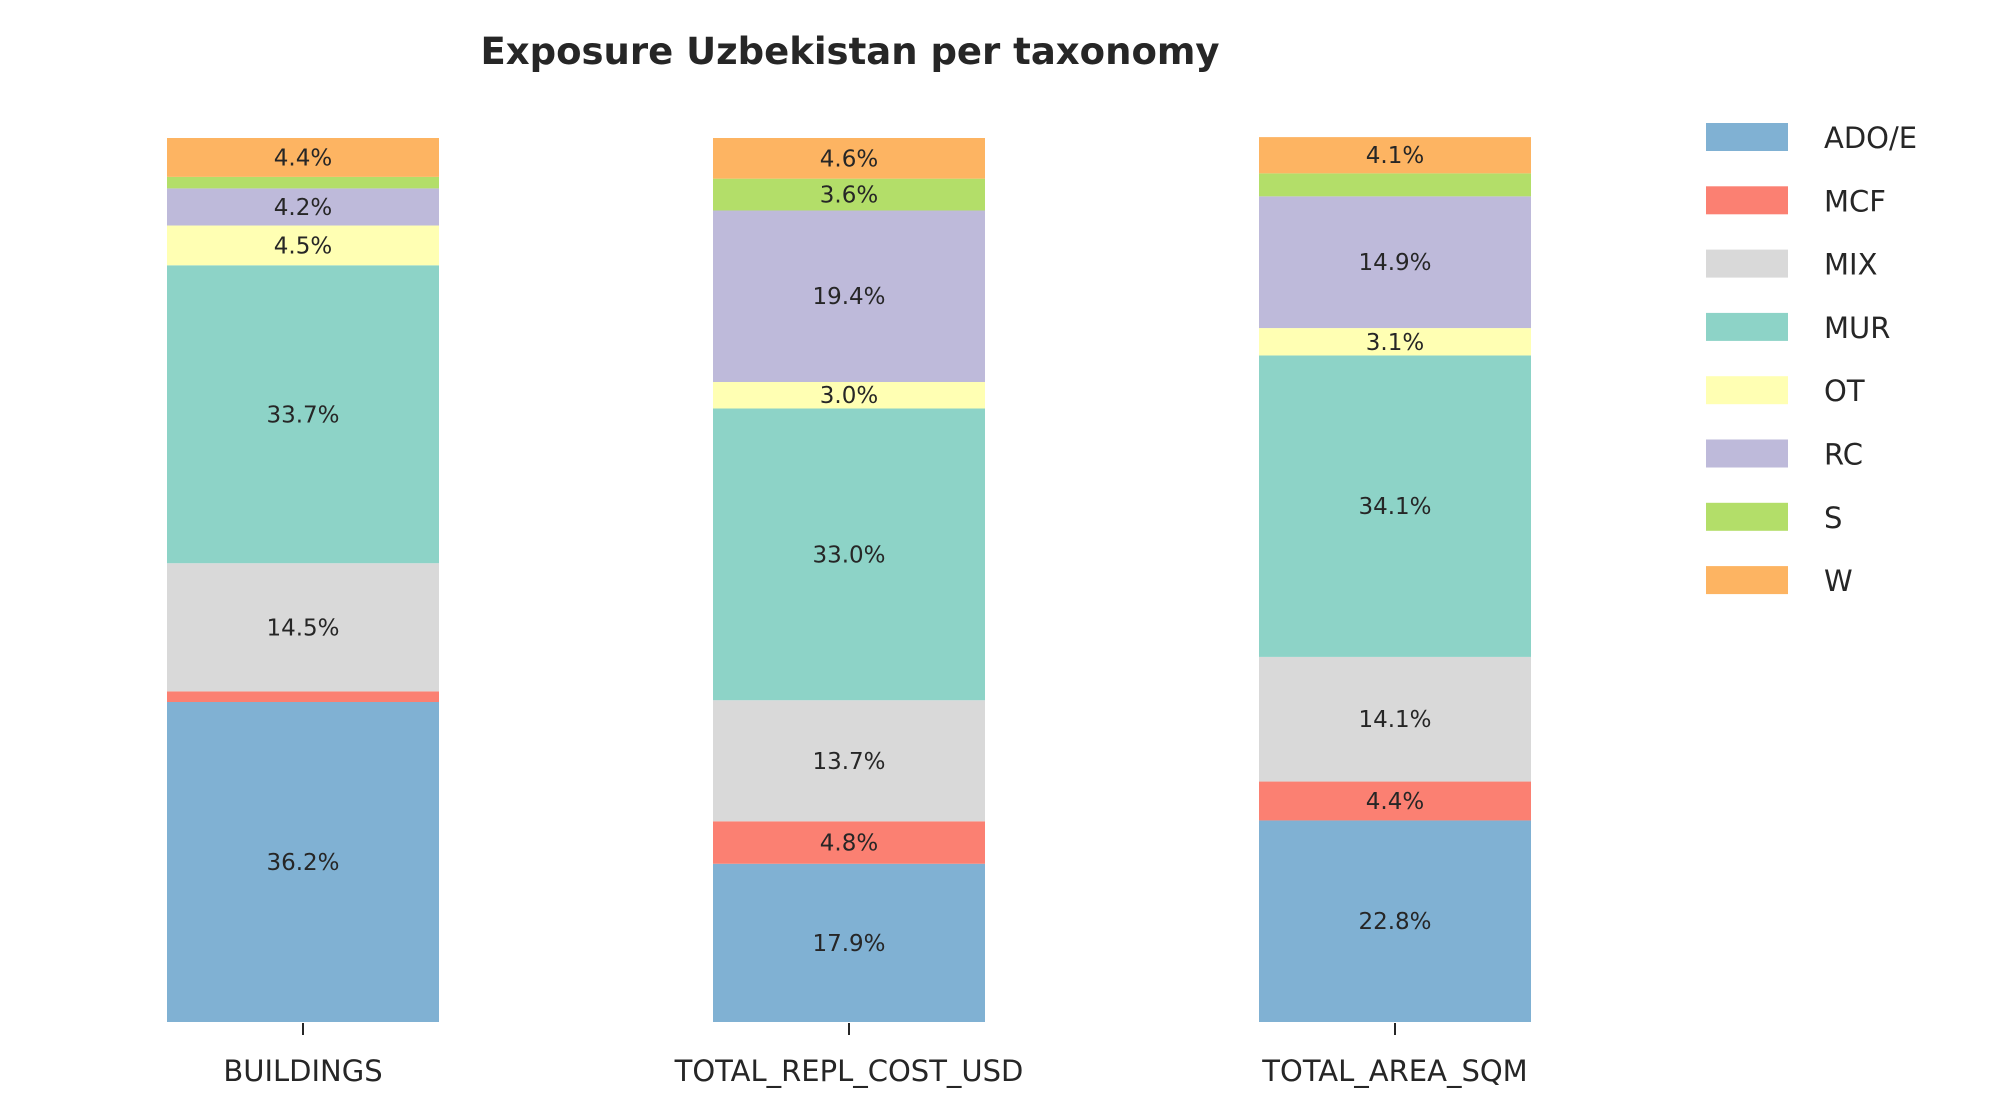 This screenshot has height=1118, width=1992. Describe the element at coordinates (849, 51) in the screenshot. I see `chart-title: Exposure Uzbekistan per taxonomy` at that location.